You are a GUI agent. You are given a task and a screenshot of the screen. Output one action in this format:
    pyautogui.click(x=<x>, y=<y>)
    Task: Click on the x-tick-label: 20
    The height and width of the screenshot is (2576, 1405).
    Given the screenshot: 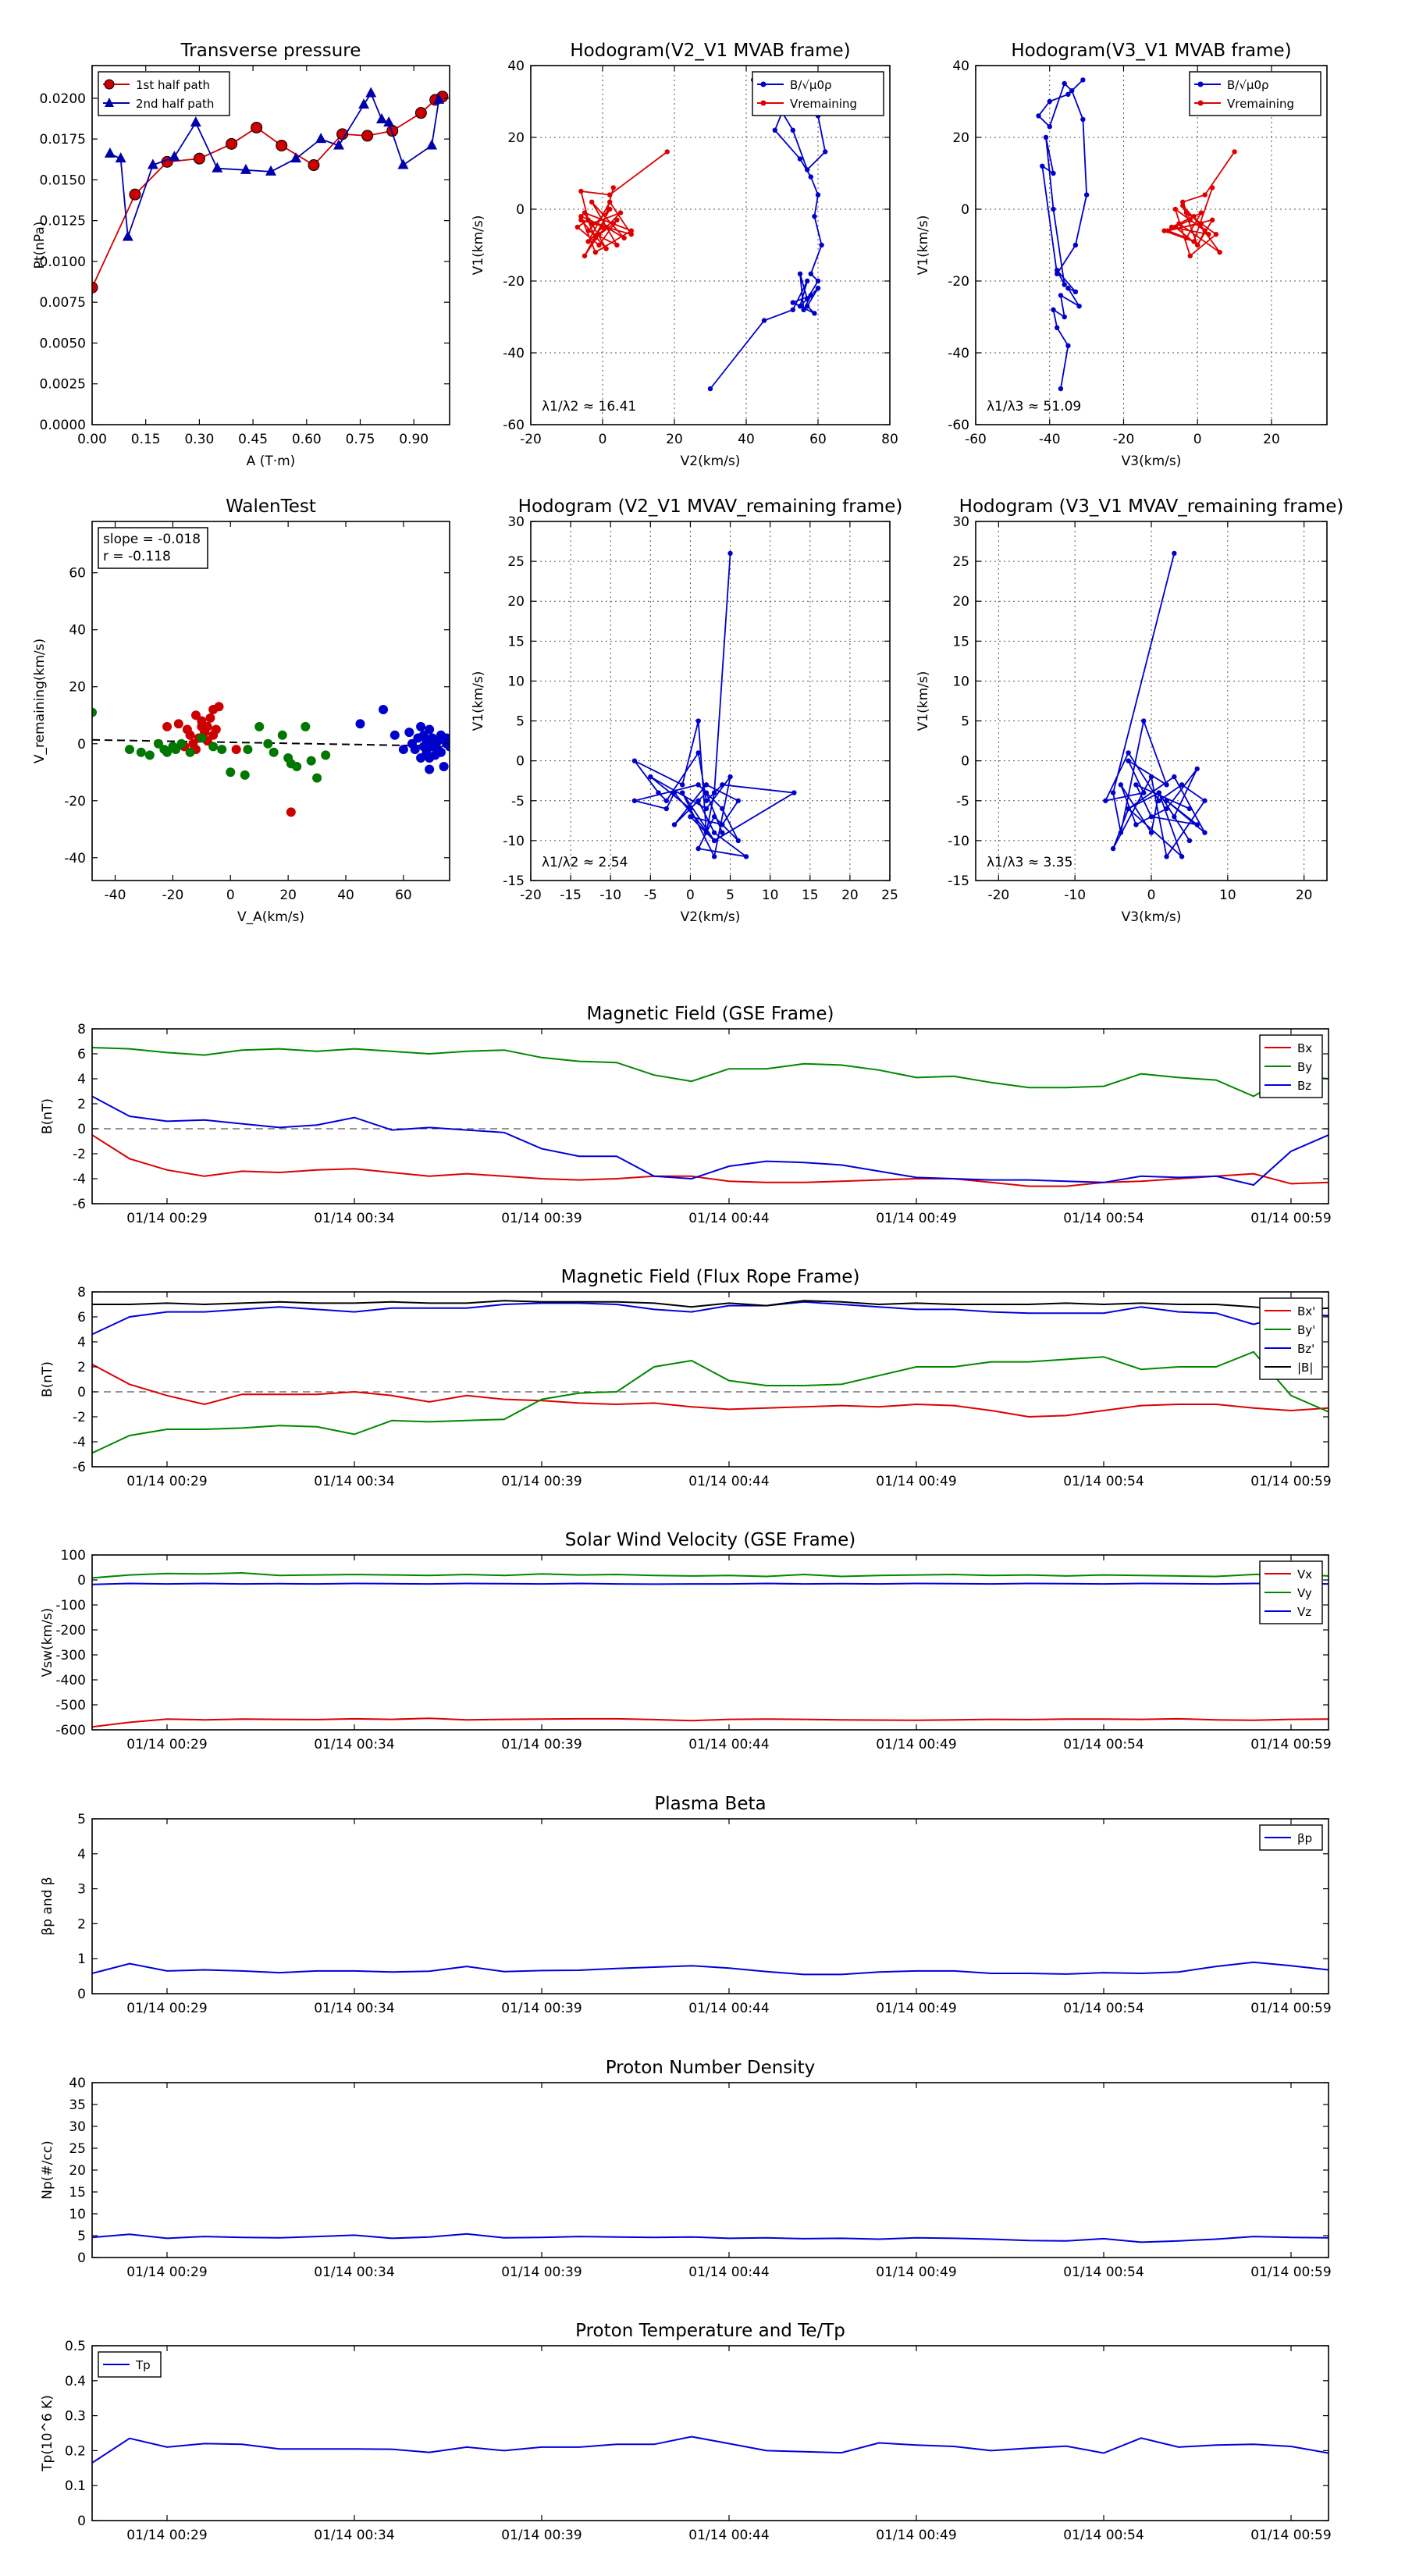 What is the action you would take?
    pyautogui.click(x=288, y=895)
    